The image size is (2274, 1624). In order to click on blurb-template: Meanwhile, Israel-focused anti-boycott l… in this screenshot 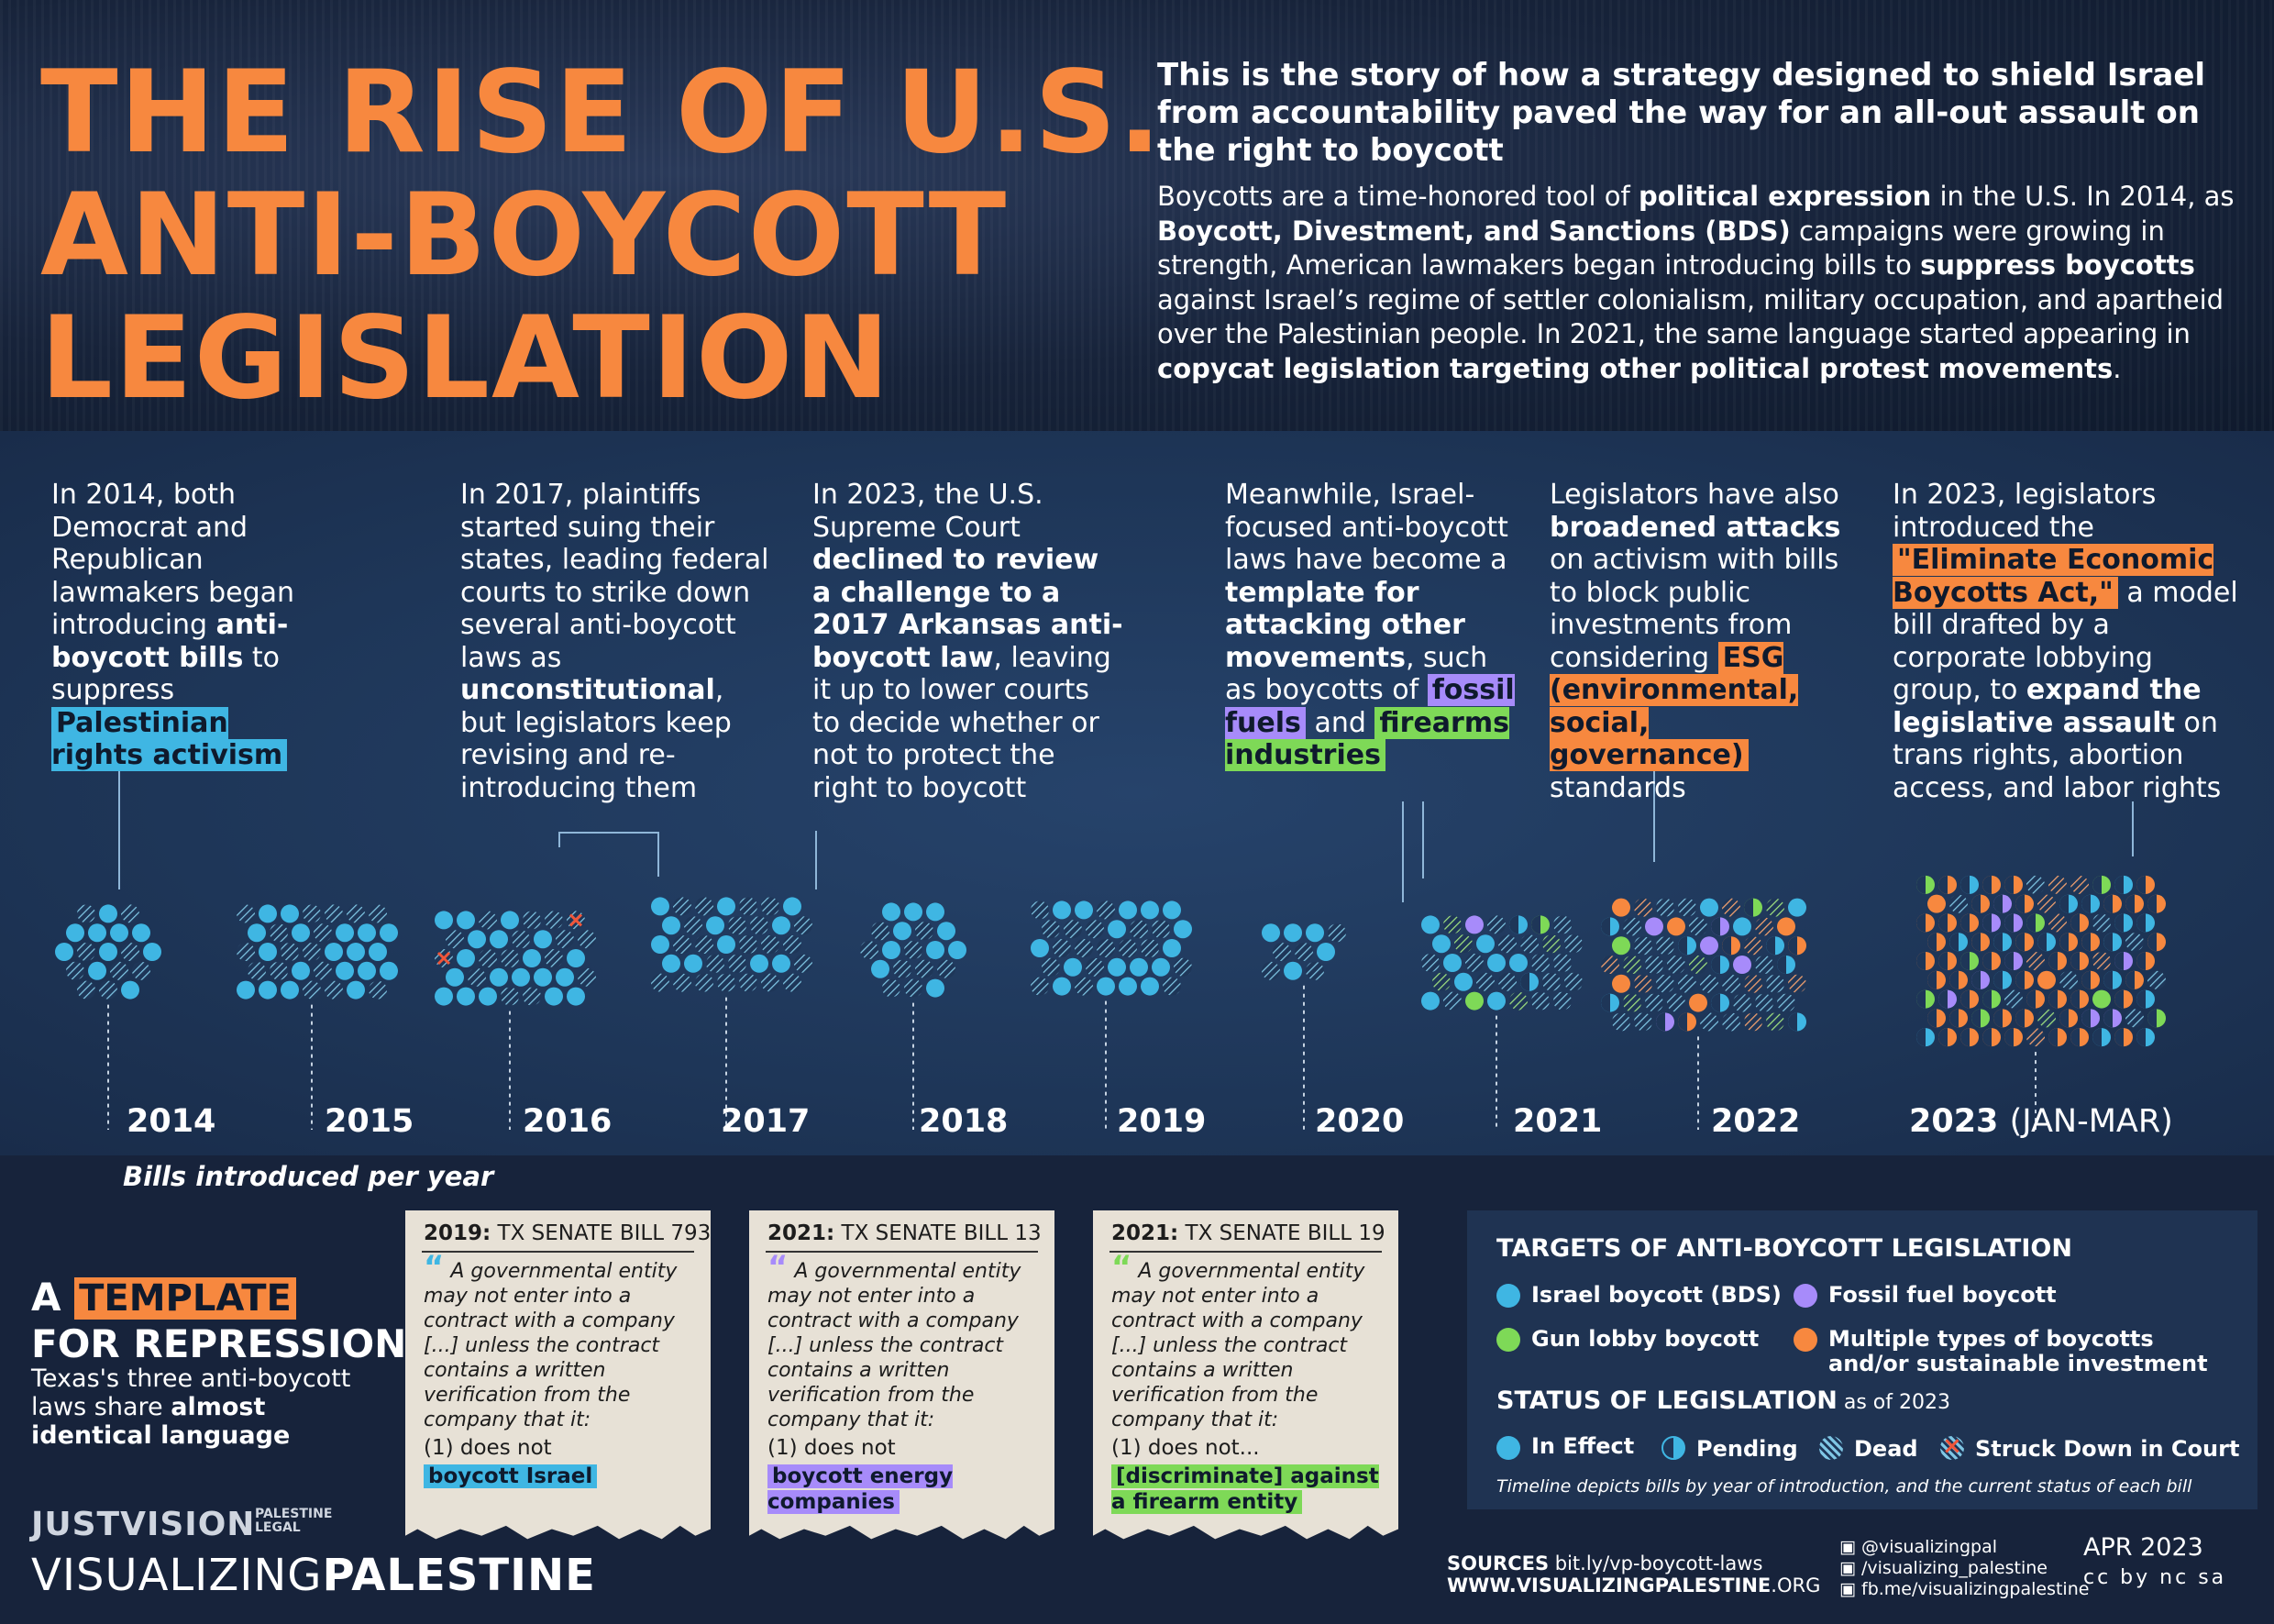, I will do `click(1370, 625)`.